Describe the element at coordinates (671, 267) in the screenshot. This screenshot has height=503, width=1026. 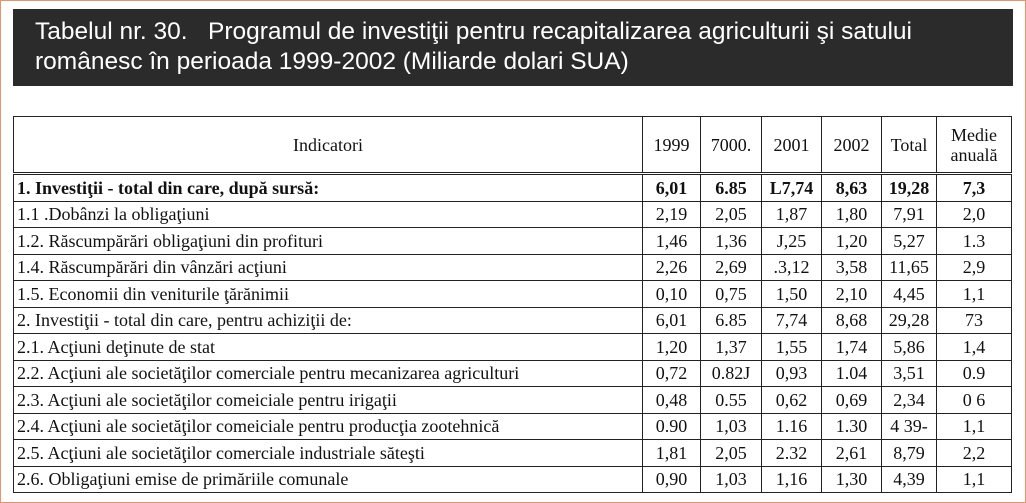
I see `value-cell: 2,26` at that location.